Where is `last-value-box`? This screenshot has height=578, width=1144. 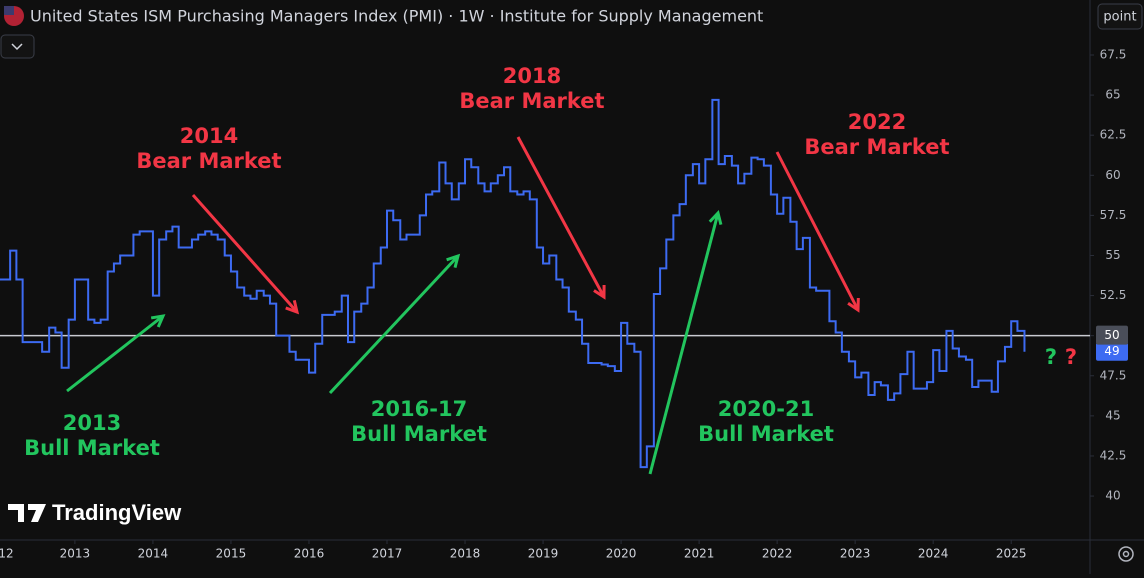 last-value-box is located at coordinates (1112, 351).